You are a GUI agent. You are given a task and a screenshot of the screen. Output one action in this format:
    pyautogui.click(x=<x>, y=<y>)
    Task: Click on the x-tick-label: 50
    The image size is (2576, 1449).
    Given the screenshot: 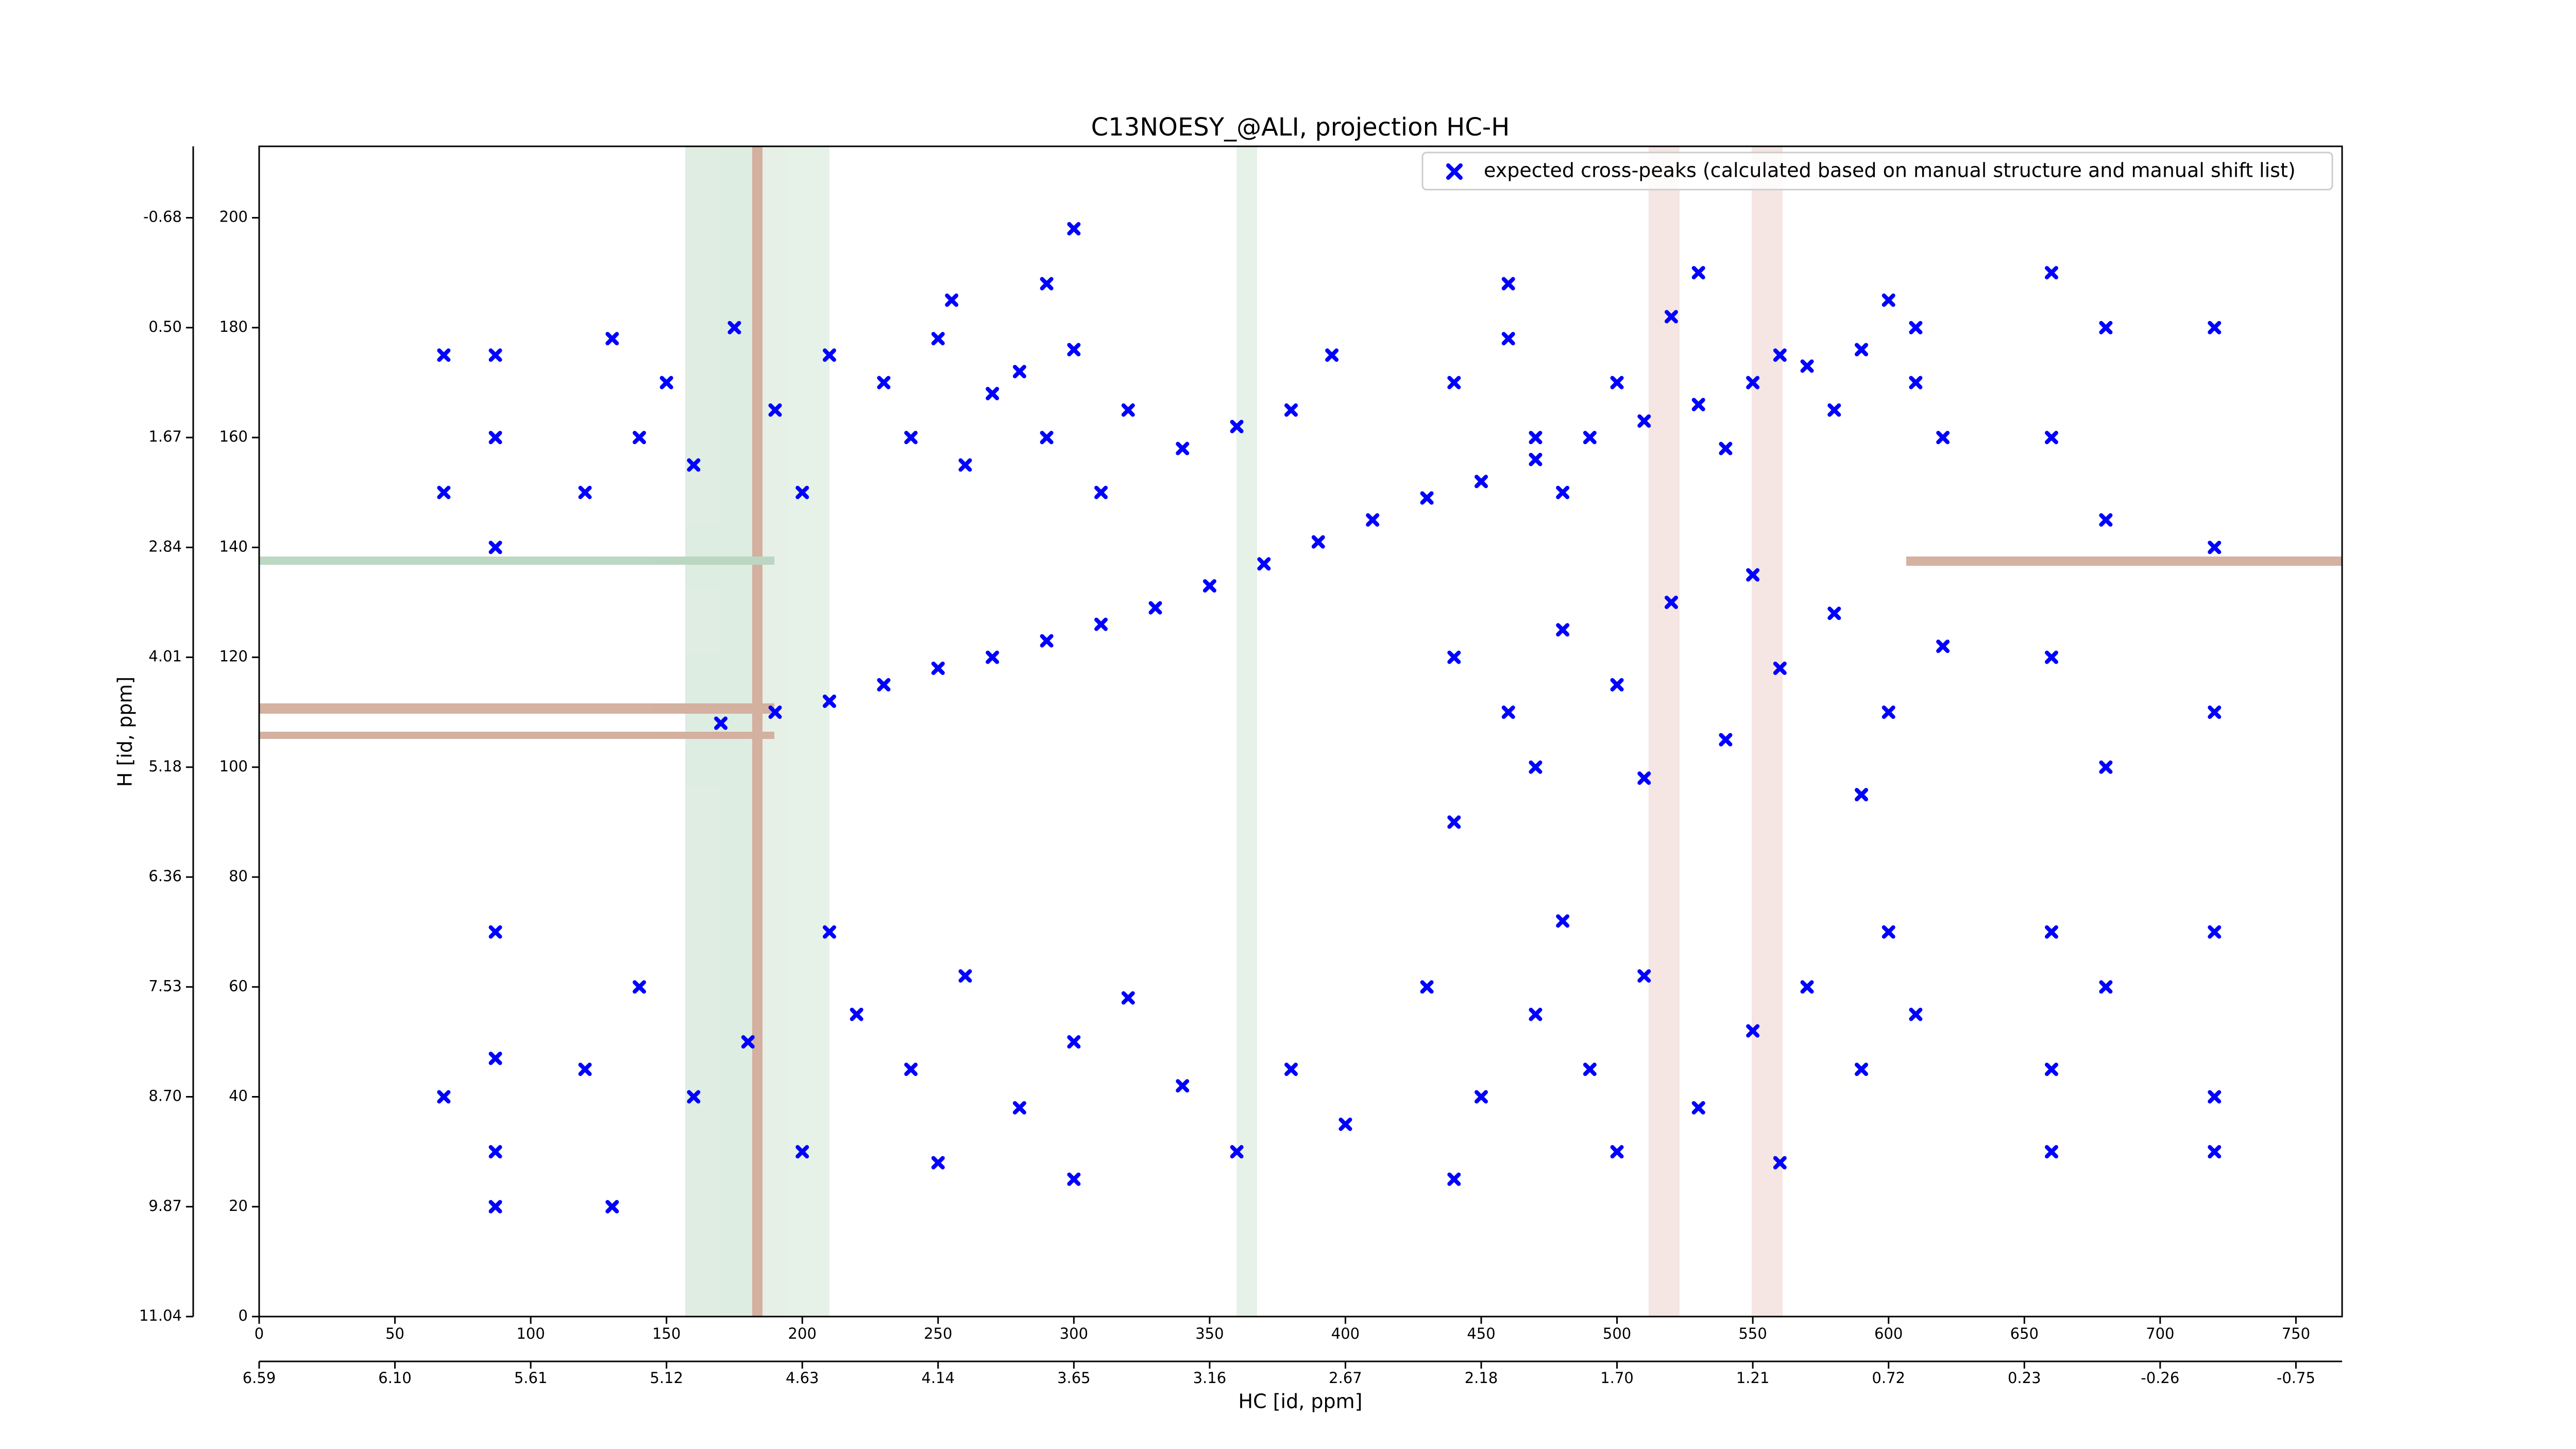 What is the action you would take?
    pyautogui.click(x=395, y=1333)
    